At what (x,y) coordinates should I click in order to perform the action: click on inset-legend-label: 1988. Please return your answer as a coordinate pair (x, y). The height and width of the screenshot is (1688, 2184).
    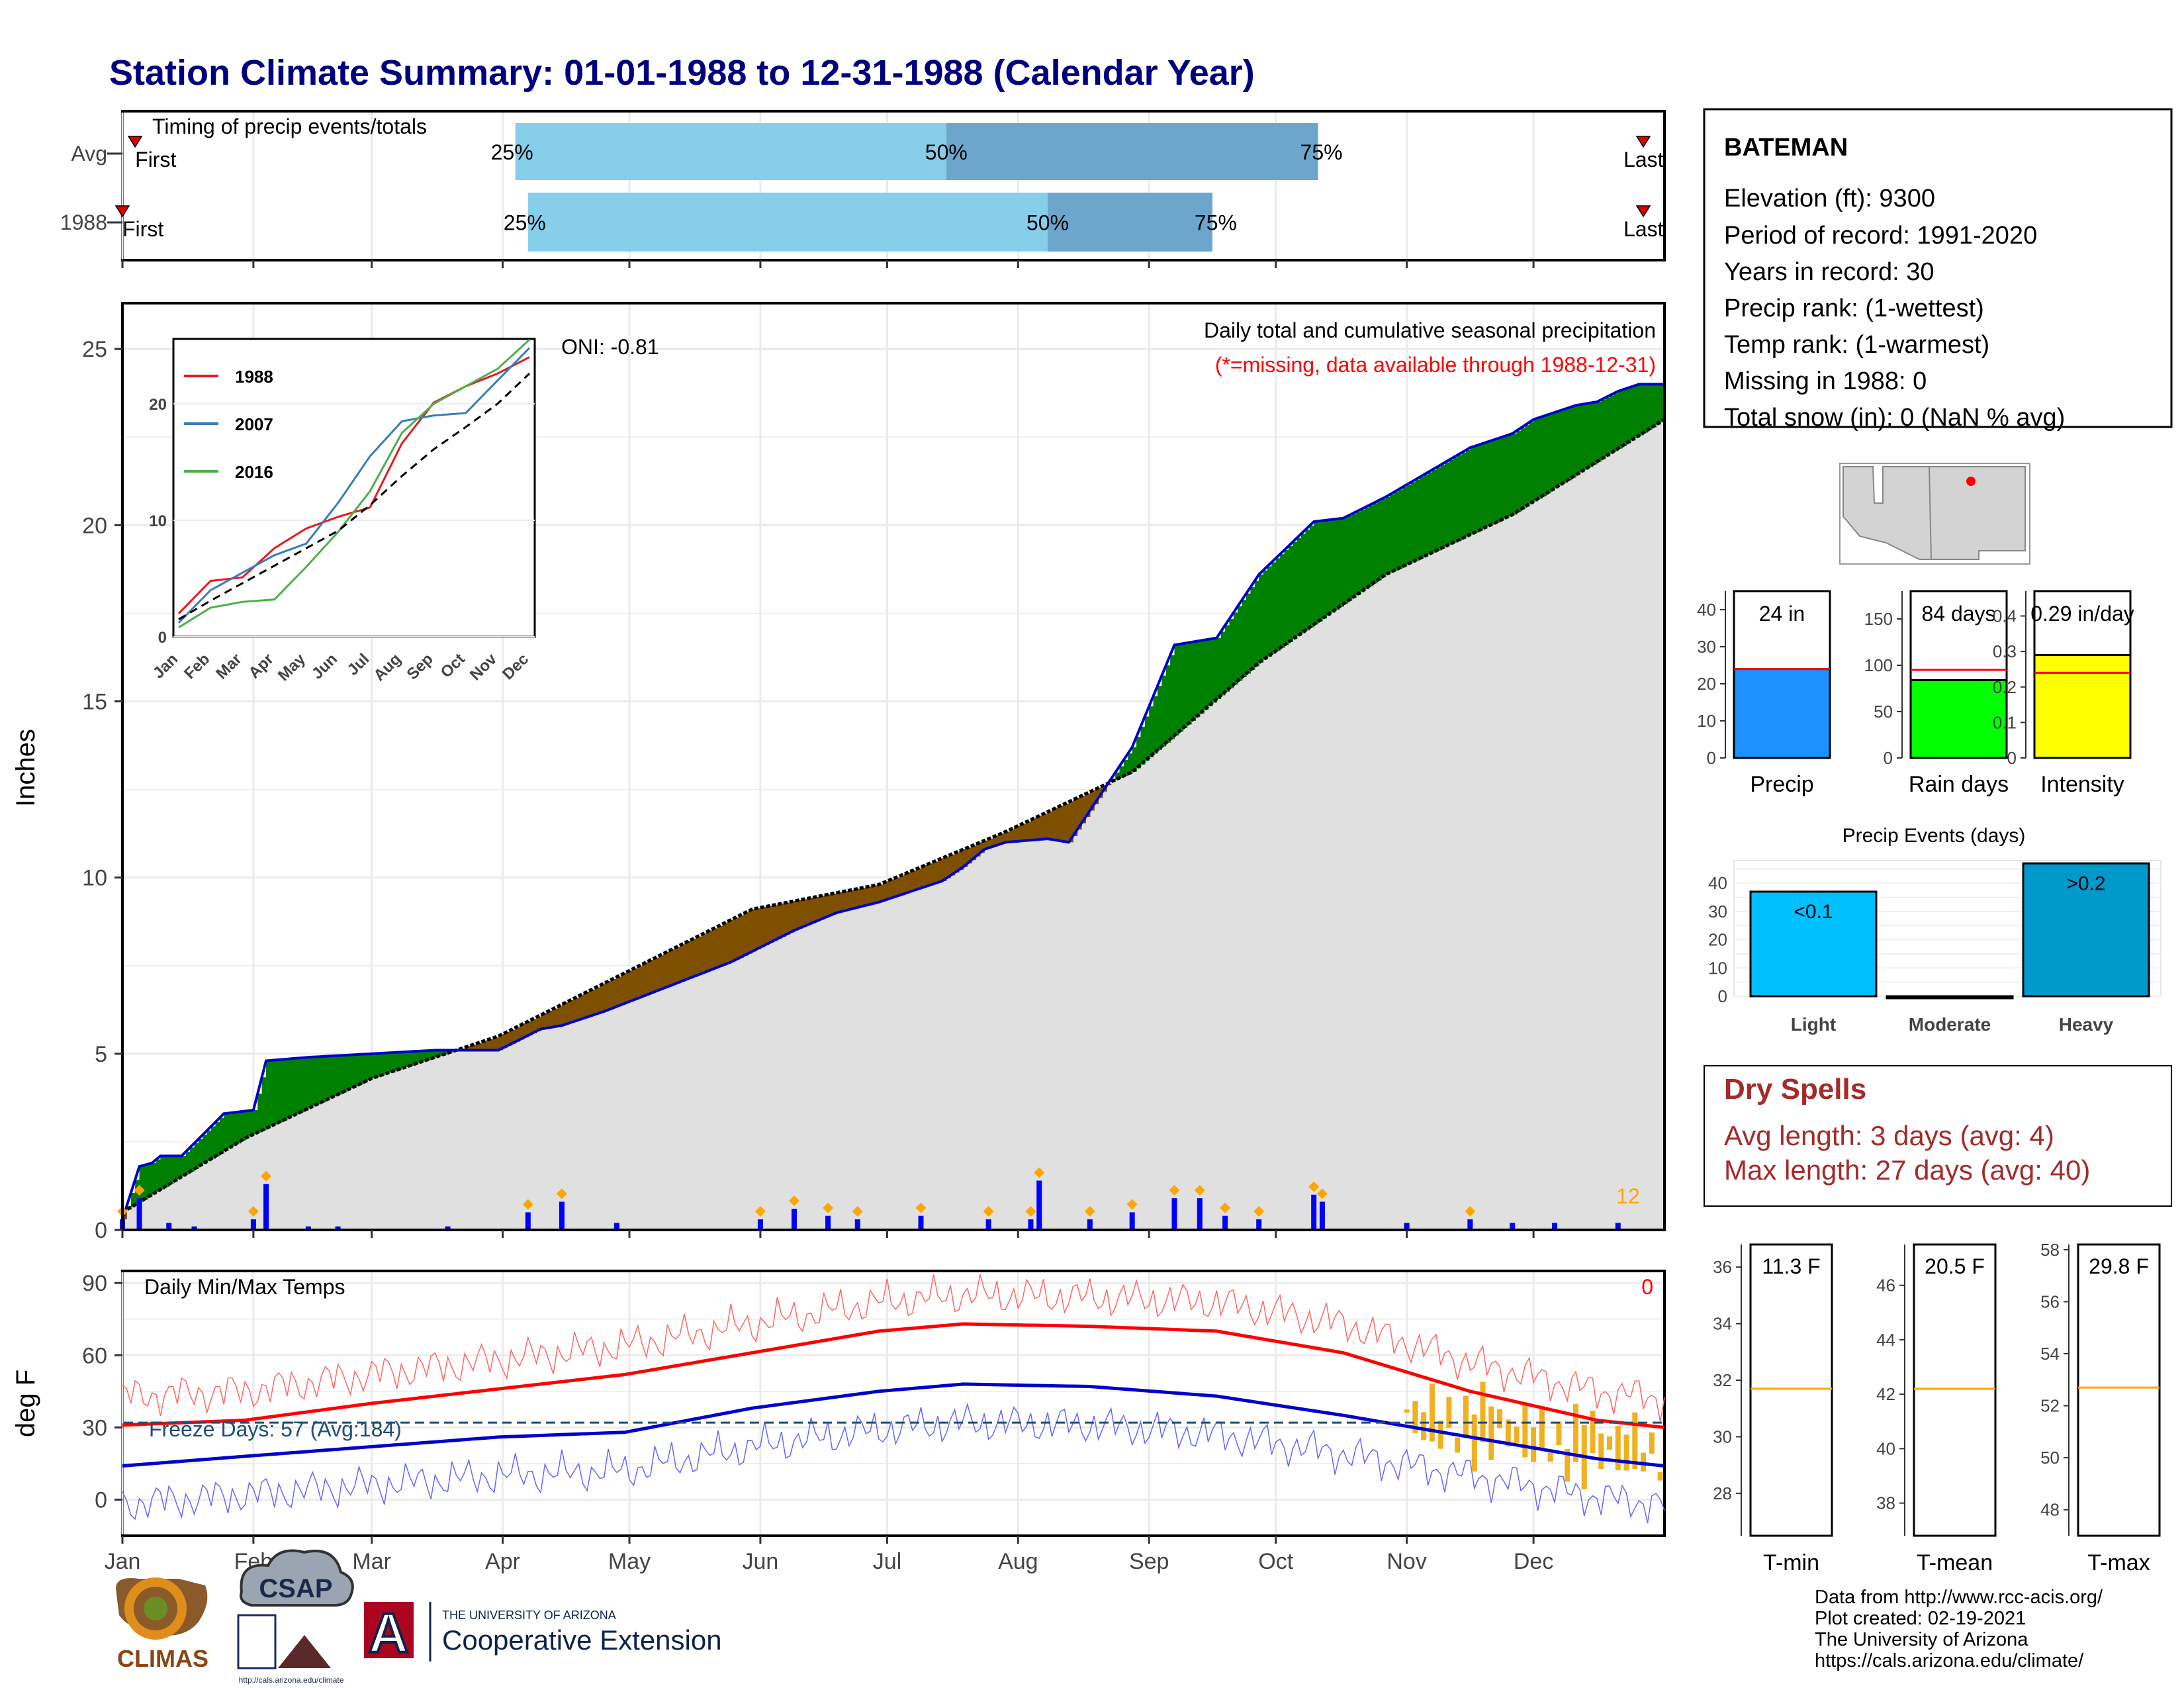
    Looking at the image, I should click on (254, 377).